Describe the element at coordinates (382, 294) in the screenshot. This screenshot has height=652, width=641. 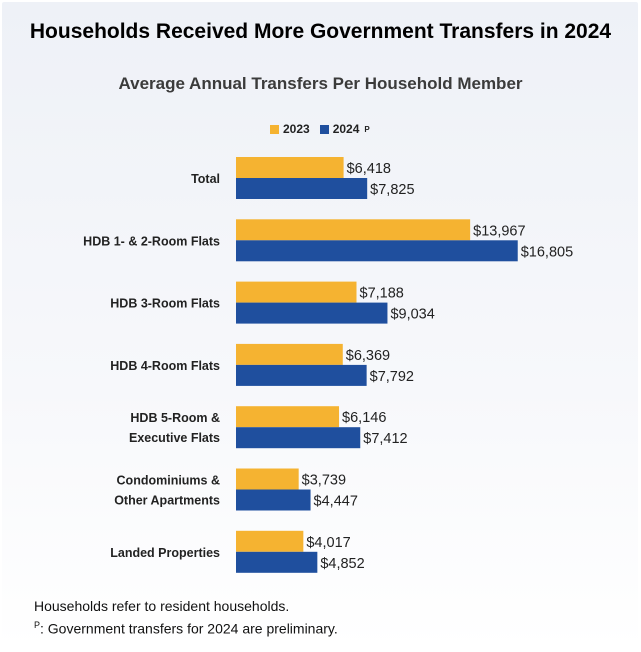
I see `value-label-2023-hdb-3-room-flats: $7,188` at that location.